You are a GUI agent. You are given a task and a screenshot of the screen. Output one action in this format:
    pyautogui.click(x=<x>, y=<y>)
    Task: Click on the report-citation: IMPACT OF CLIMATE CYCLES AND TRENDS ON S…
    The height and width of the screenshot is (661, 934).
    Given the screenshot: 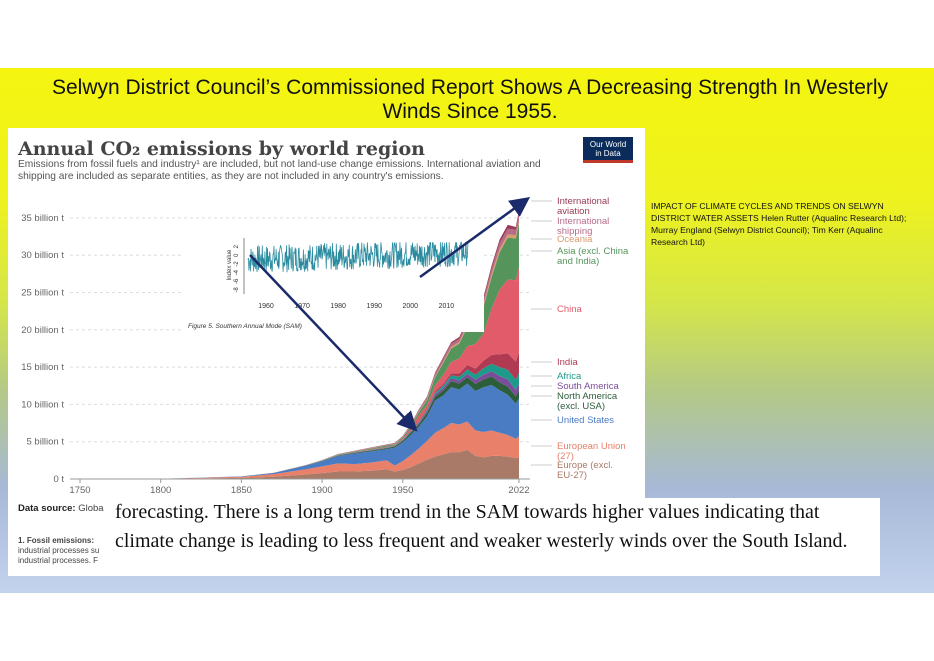 What is the action you would take?
    pyautogui.click(x=779, y=224)
    